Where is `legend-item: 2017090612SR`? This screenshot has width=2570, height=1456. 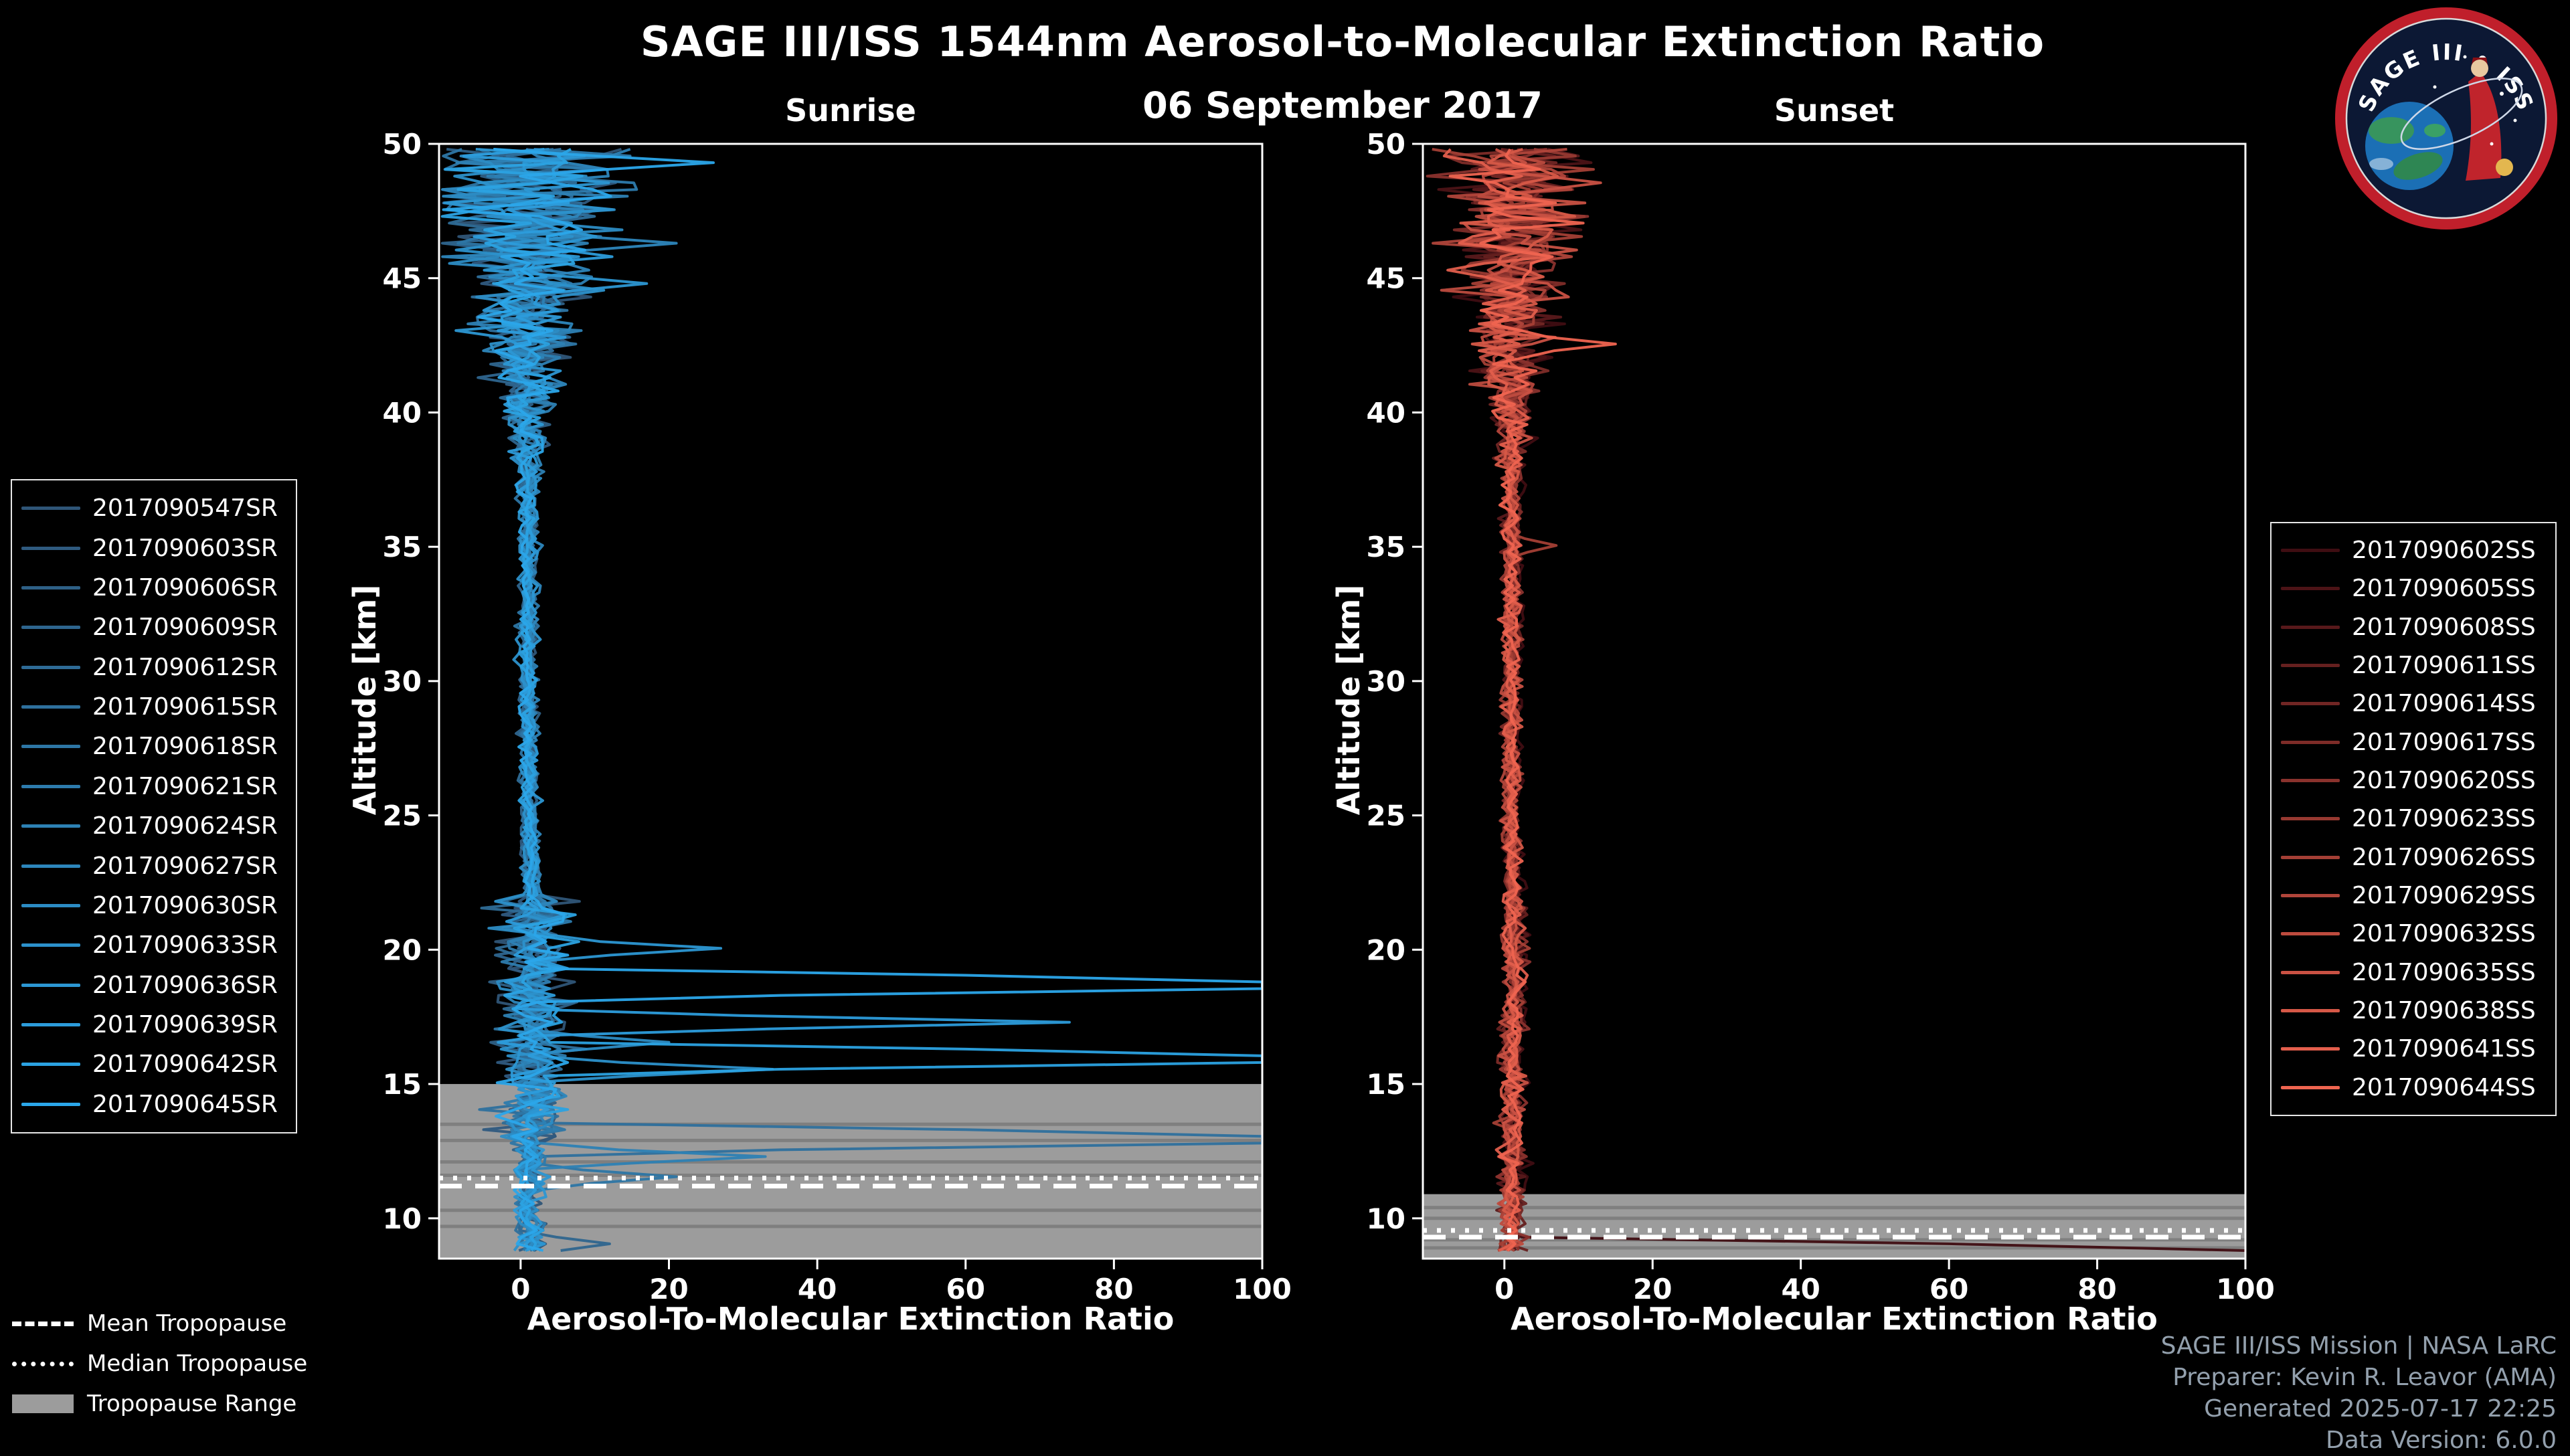
legend-item: 2017090612SR is located at coordinates (154, 667).